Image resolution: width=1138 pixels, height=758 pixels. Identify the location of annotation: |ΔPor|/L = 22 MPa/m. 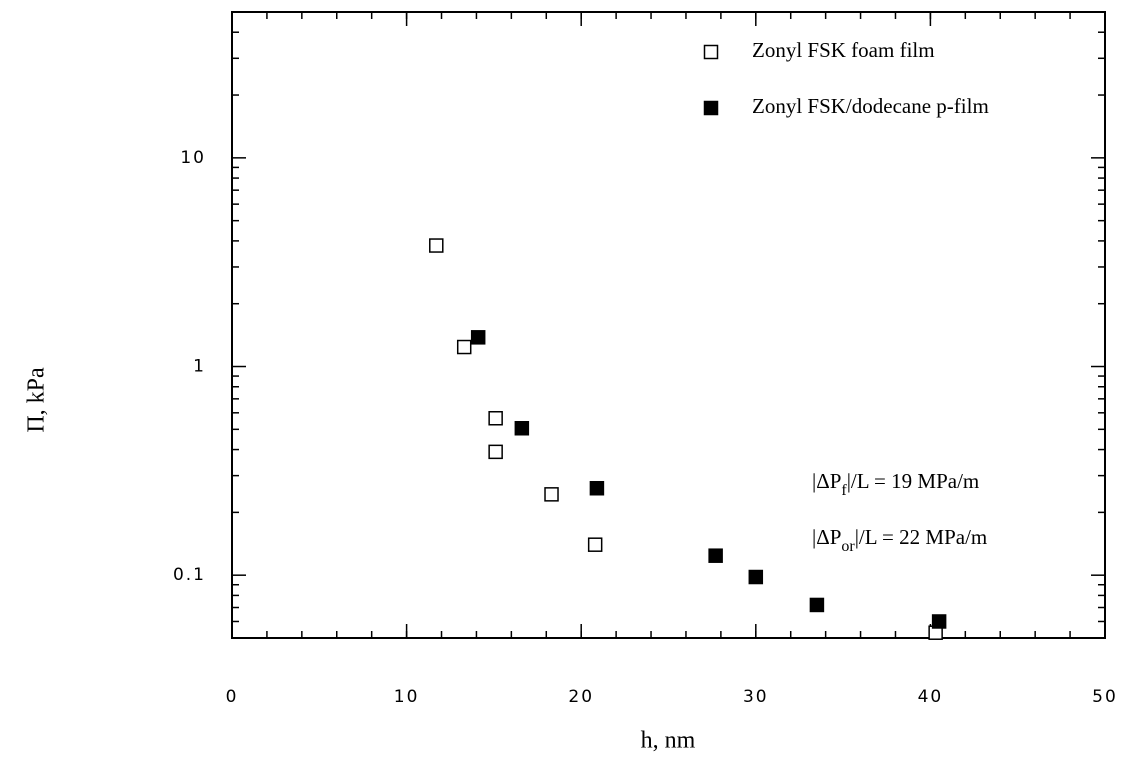
(899, 540).